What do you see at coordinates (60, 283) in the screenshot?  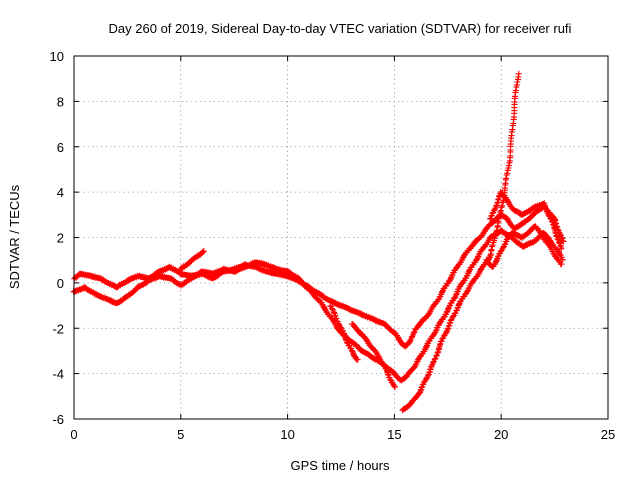 I see `y-tick-label: 0` at bounding box center [60, 283].